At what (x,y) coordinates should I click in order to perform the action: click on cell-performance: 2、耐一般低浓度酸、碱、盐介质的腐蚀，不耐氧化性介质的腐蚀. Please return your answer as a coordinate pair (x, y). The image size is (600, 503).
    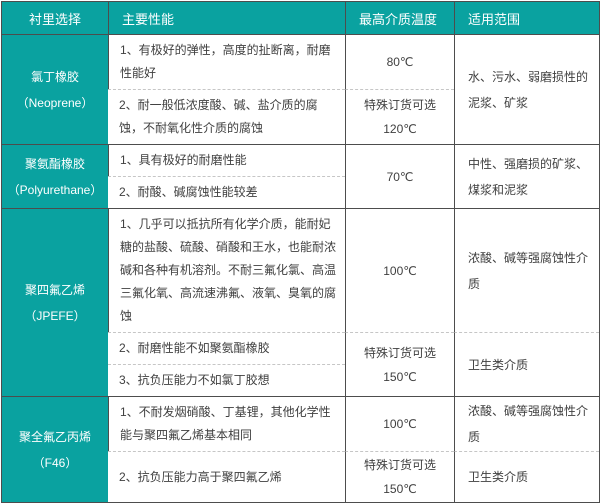
    Looking at the image, I should click on (226, 116).